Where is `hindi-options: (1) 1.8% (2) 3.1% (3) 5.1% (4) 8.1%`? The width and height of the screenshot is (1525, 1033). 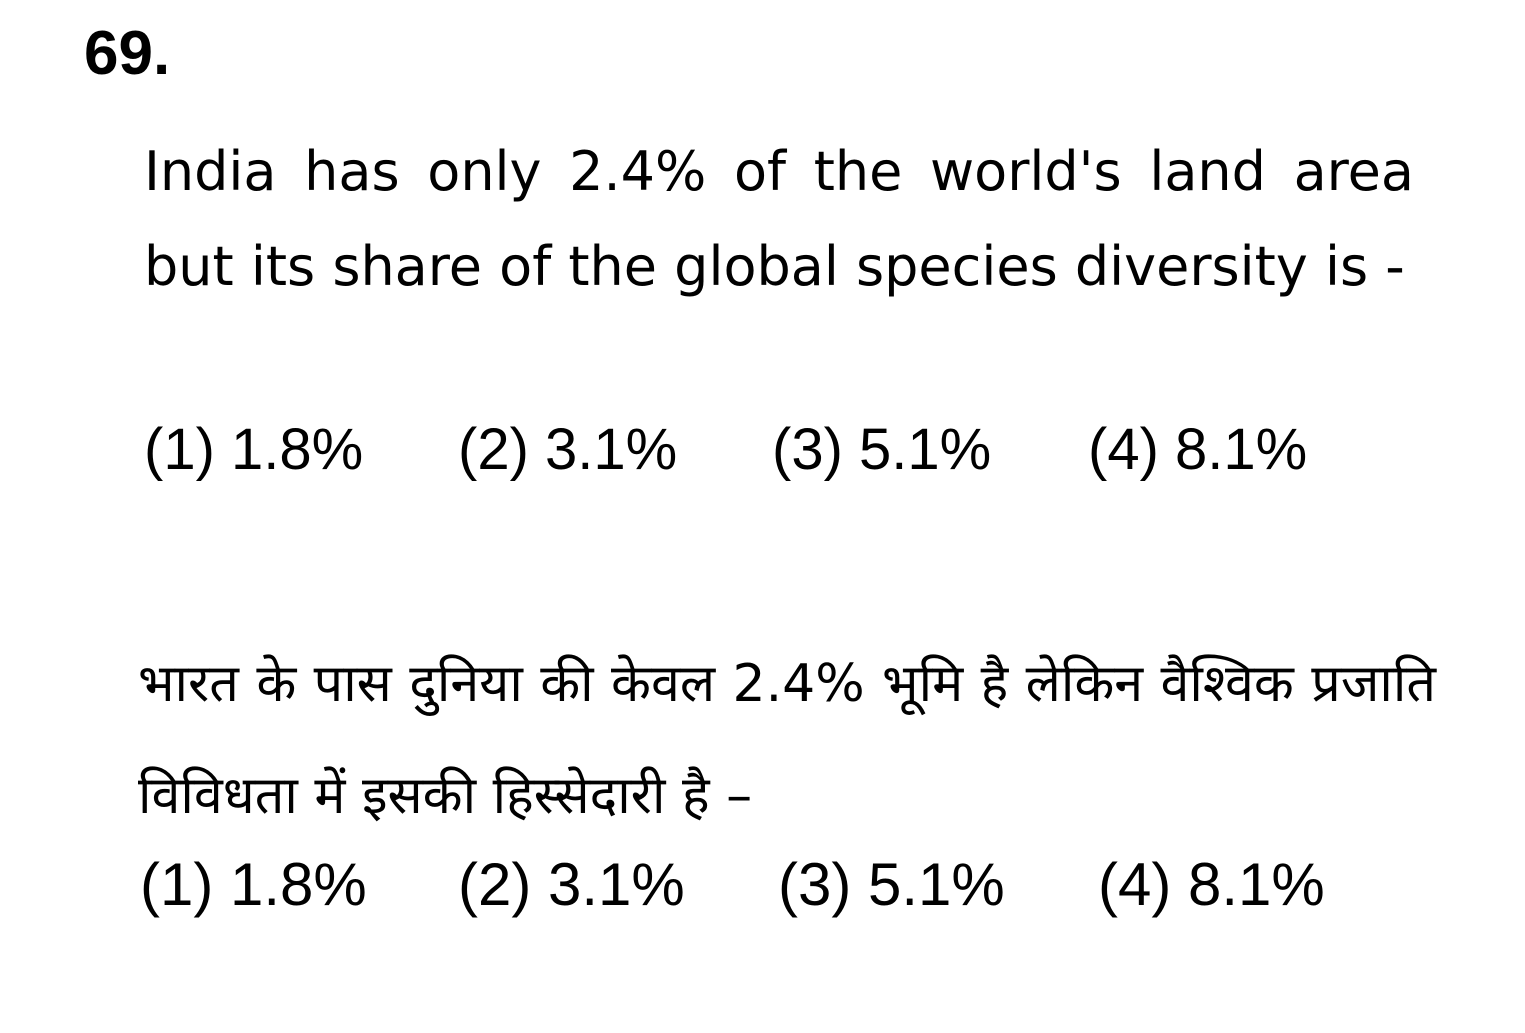 hindi-options: (1) 1.8% (2) 3.1% (3) 5.1% (4) 8.1% is located at coordinates (762, 883).